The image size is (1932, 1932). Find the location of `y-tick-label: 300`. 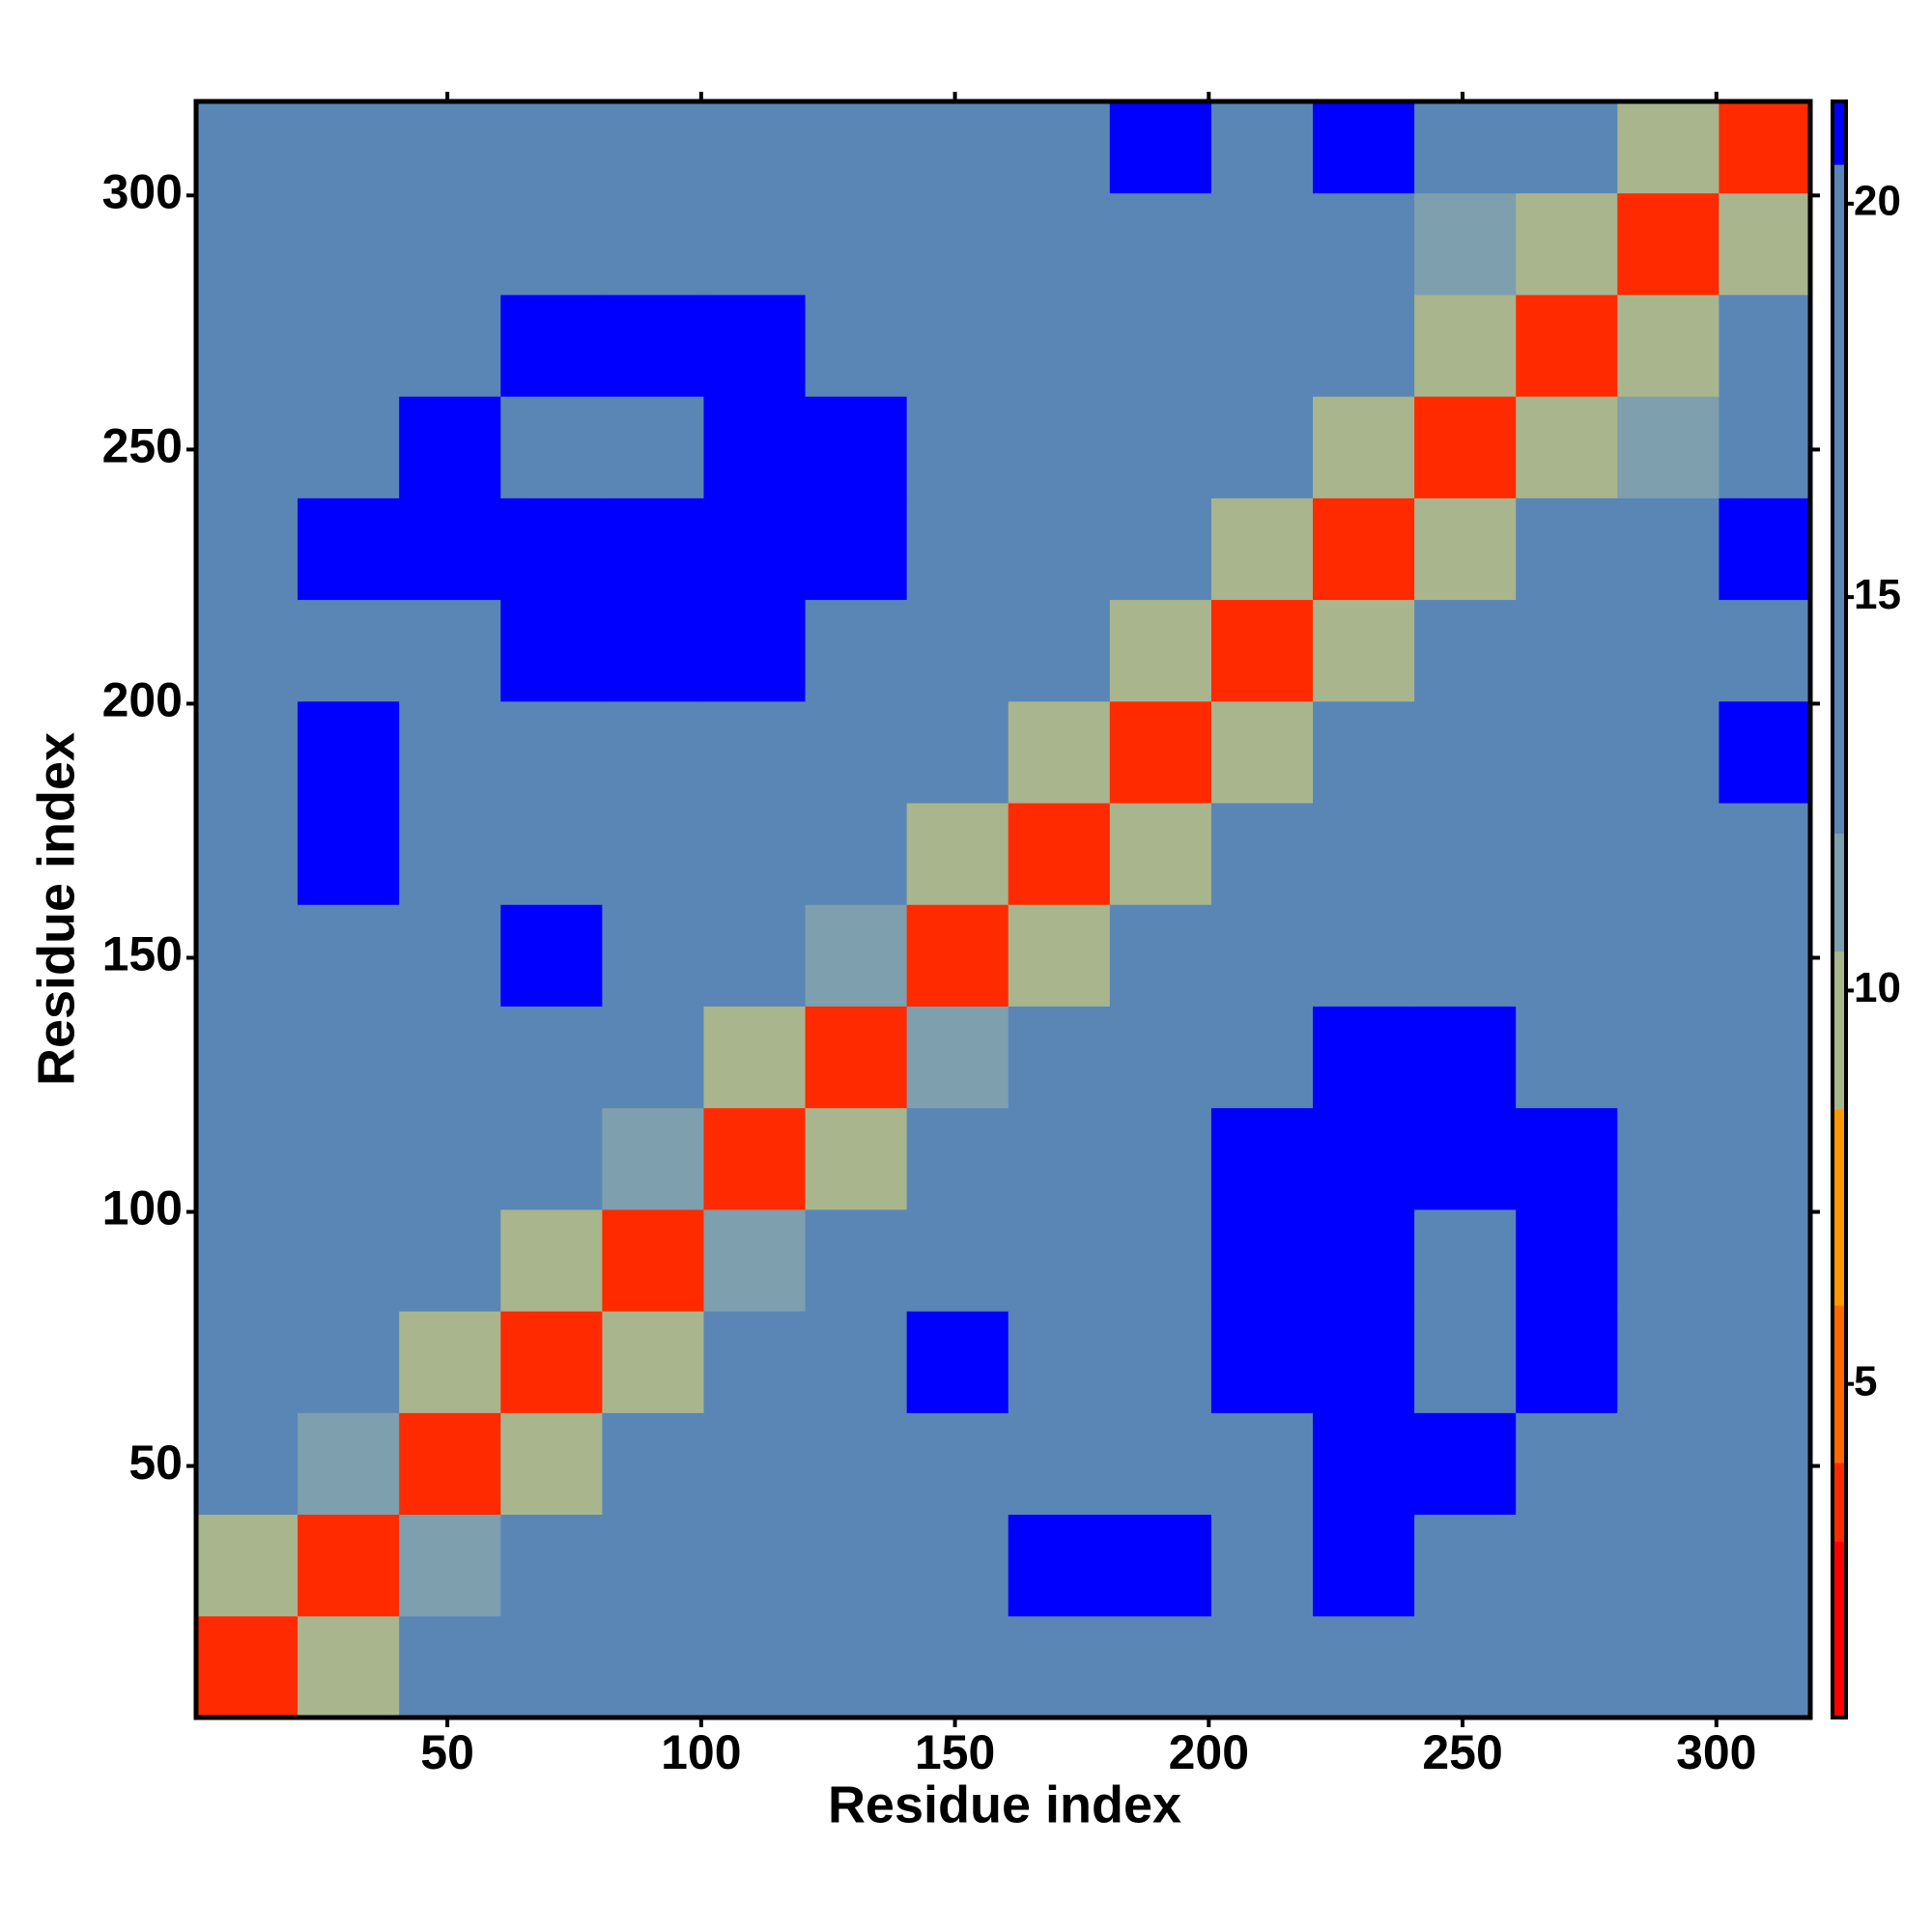

y-tick-label: 300 is located at coordinates (142, 192).